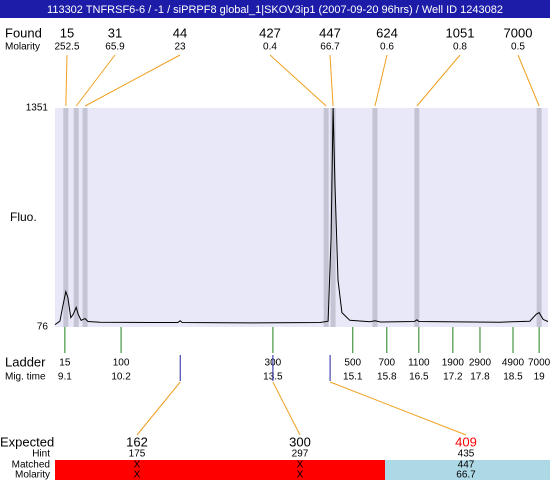 Image resolution: width=550 pixels, height=480 pixels. I want to click on ladder-size: 500, so click(352, 363).